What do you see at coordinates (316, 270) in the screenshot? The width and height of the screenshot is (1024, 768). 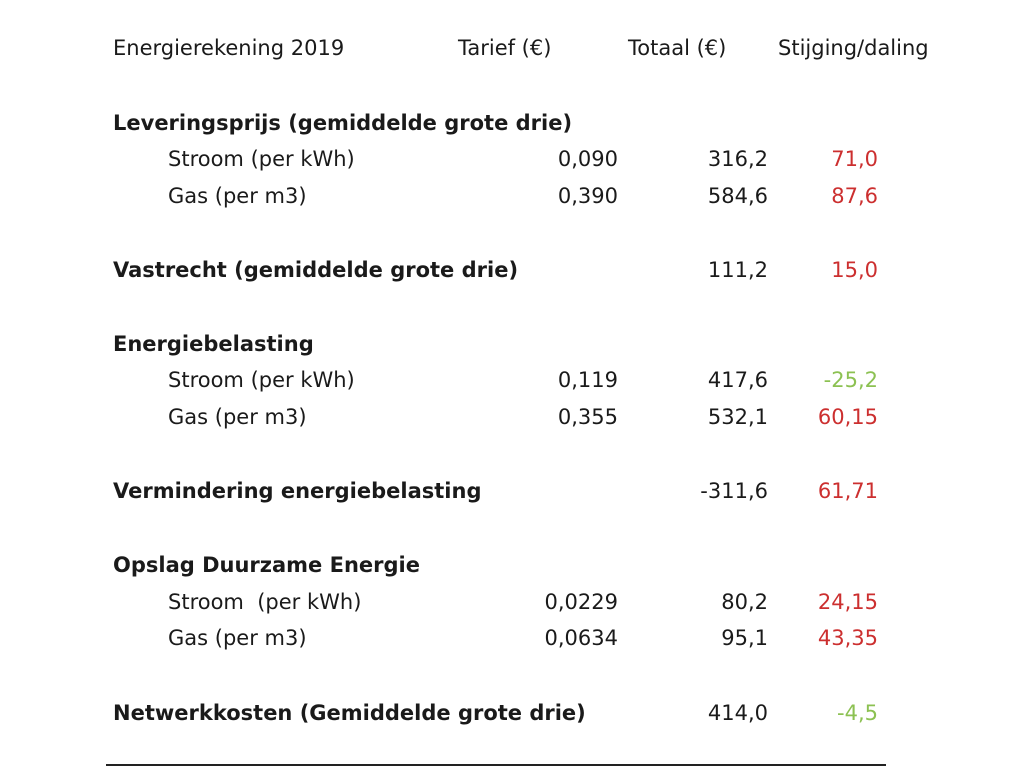 I see `section-title-vastrecht: Vastrecht (gemiddelde grote drie)` at bounding box center [316, 270].